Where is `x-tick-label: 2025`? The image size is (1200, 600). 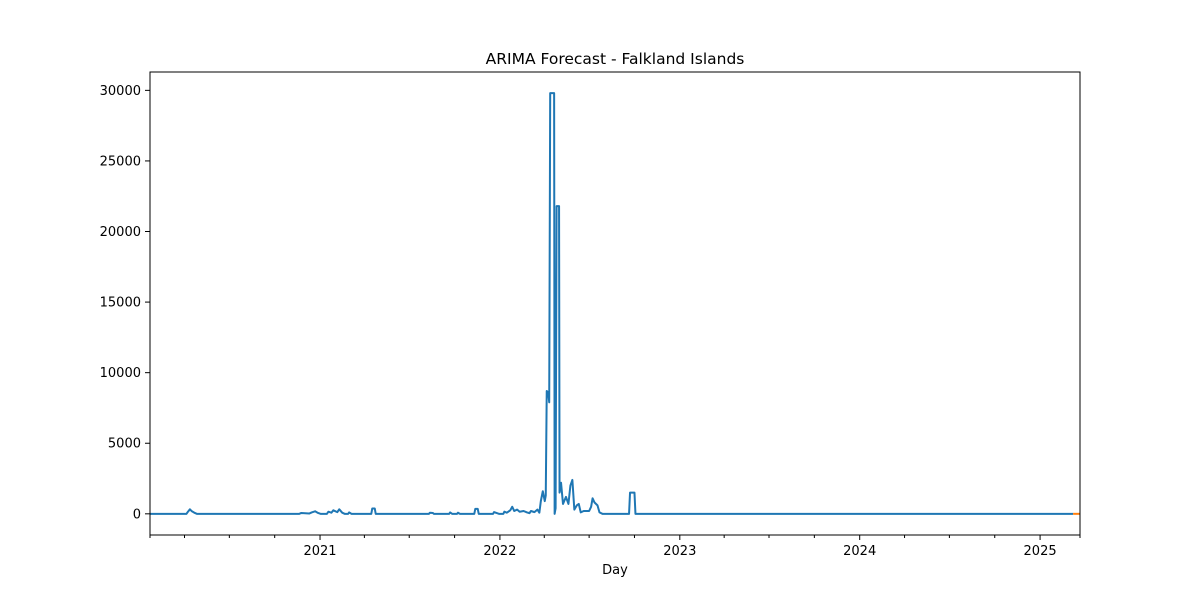
x-tick-label: 2025 is located at coordinates (1040, 551).